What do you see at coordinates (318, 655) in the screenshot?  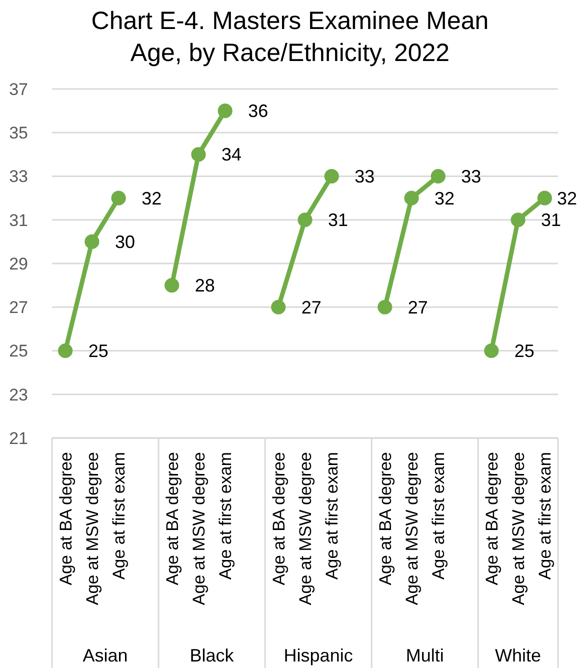 I see `text: Hispanic` at bounding box center [318, 655].